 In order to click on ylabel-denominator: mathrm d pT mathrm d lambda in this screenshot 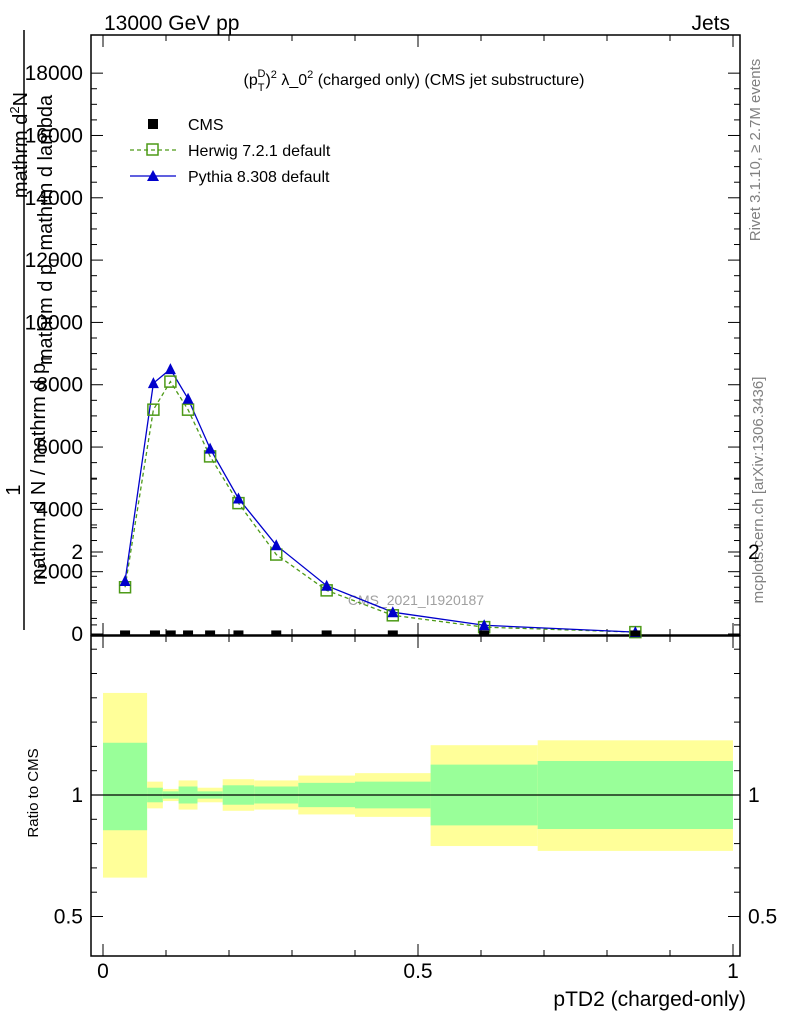, I will do `click(48, 229)`.